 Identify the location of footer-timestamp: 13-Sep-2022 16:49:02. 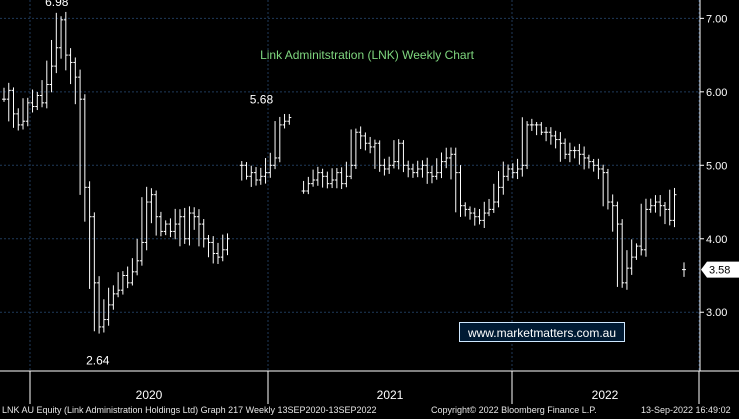
(686, 410).